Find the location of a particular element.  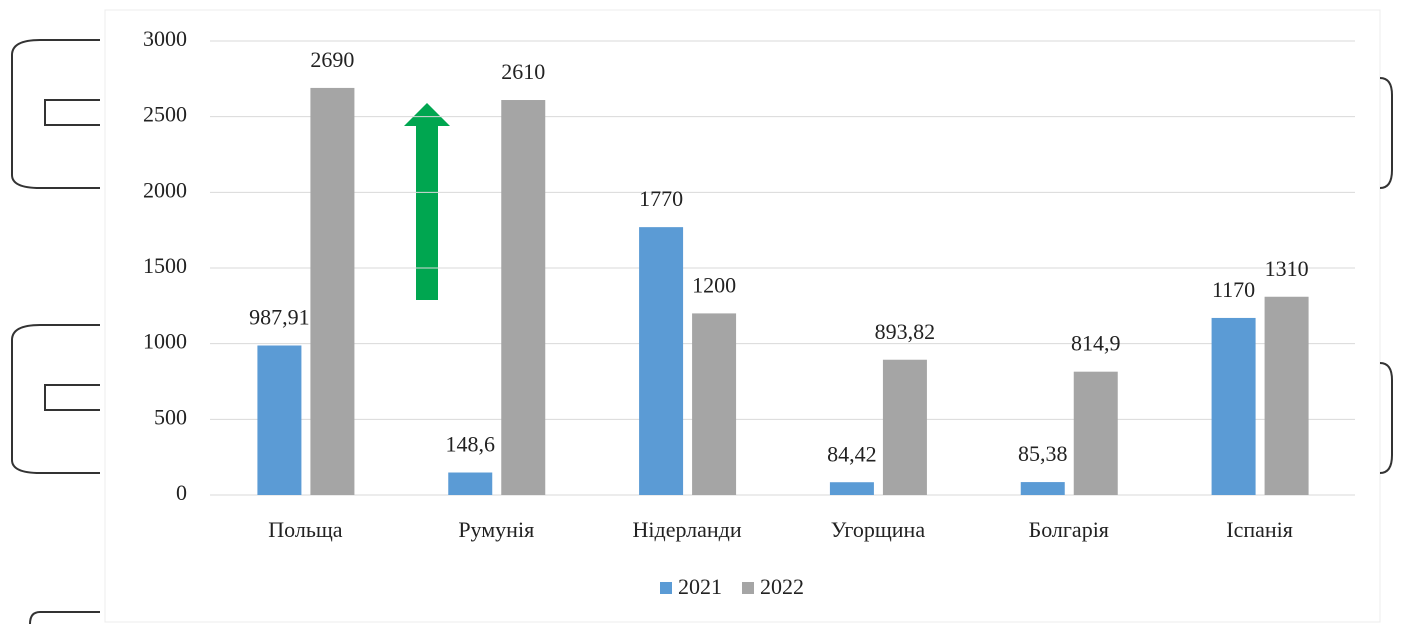

value-label: 1770 is located at coordinates (661, 198).